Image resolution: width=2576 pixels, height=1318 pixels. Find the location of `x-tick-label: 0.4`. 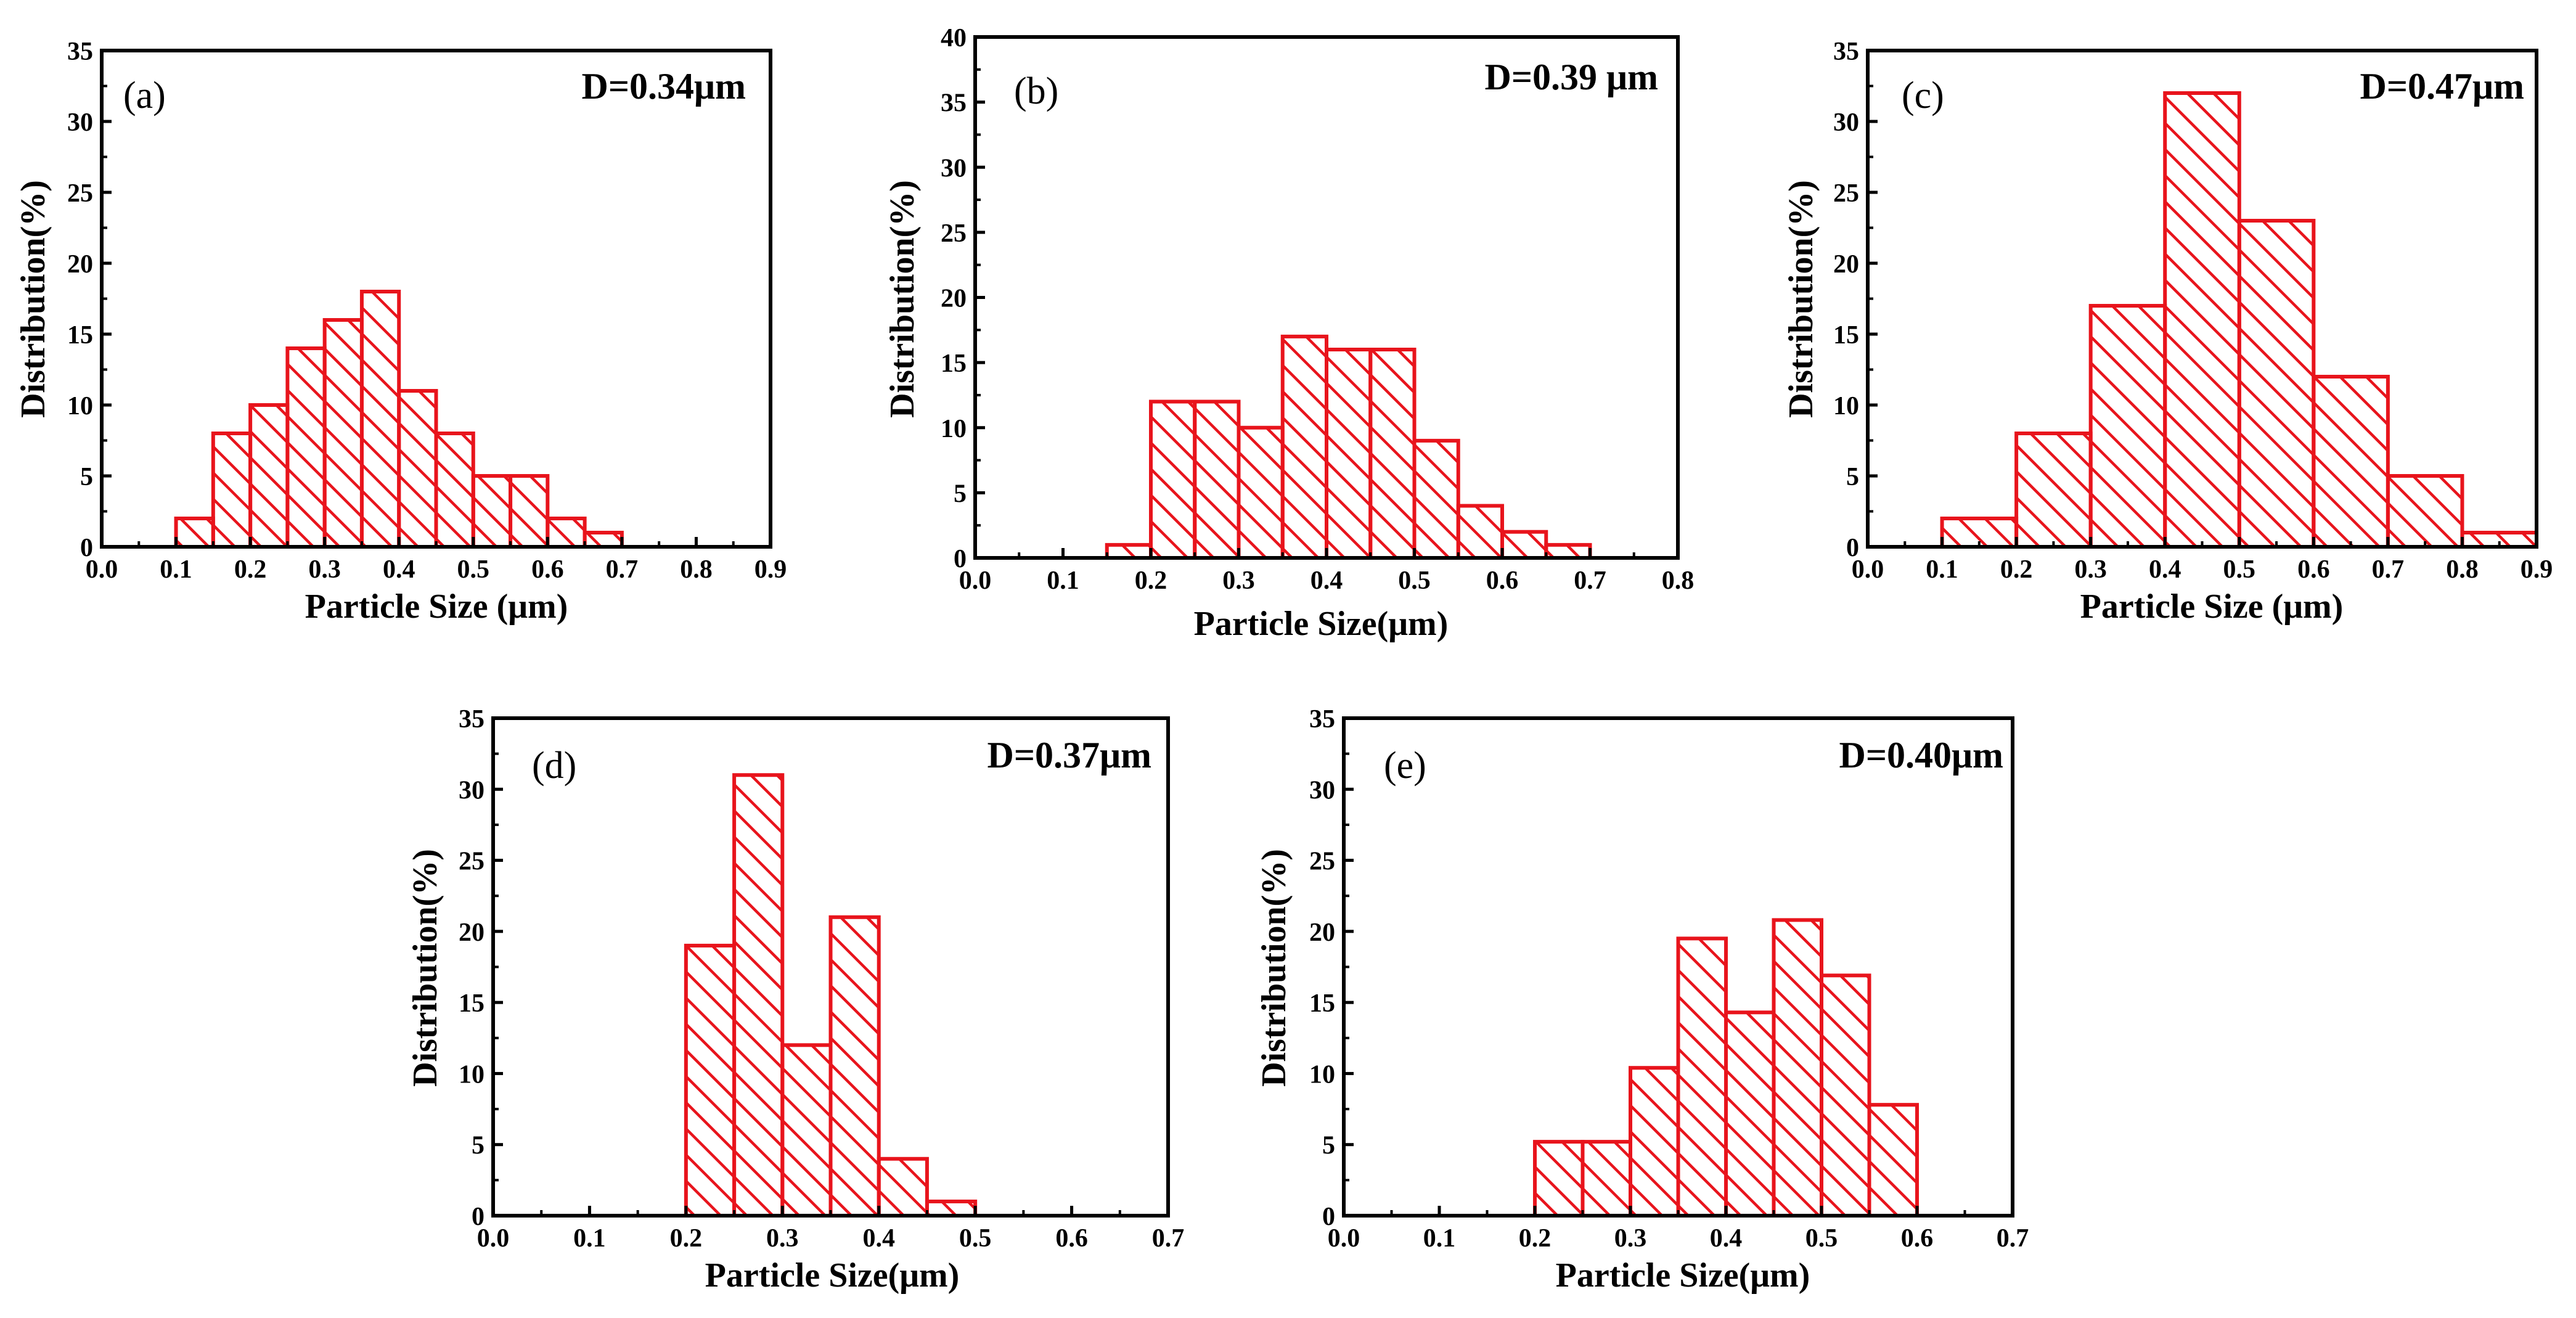

x-tick-label: 0.4 is located at coordinates (399, 569).